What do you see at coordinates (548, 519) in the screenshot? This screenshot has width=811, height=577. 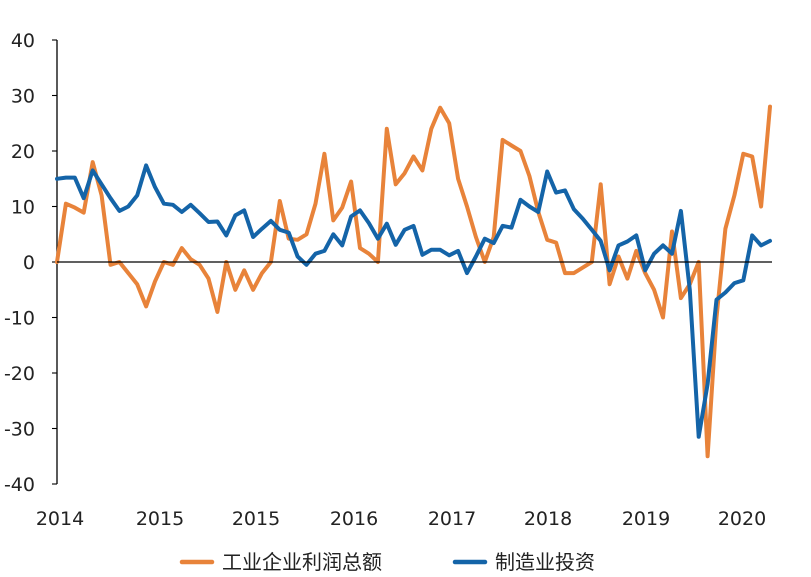 I see `x-tick-label: 2018` at bounding box center [548, 519].